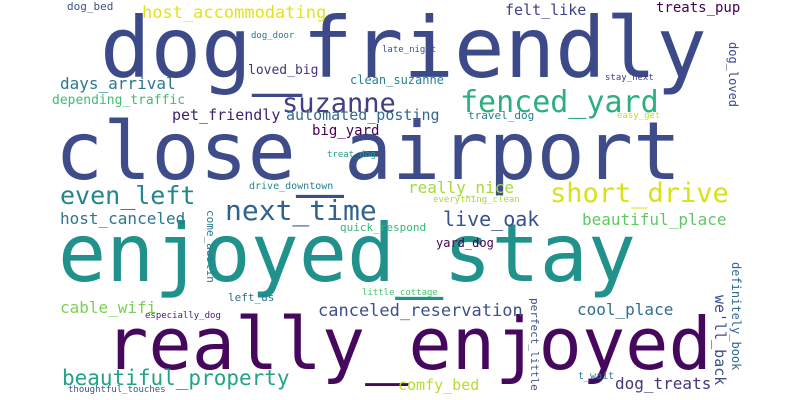 Image resolution: width=800 pixels, height=400 pixels. Describe the element at coordinates (491, 219) in the screenshot. I see `word: live_oak` at that location.